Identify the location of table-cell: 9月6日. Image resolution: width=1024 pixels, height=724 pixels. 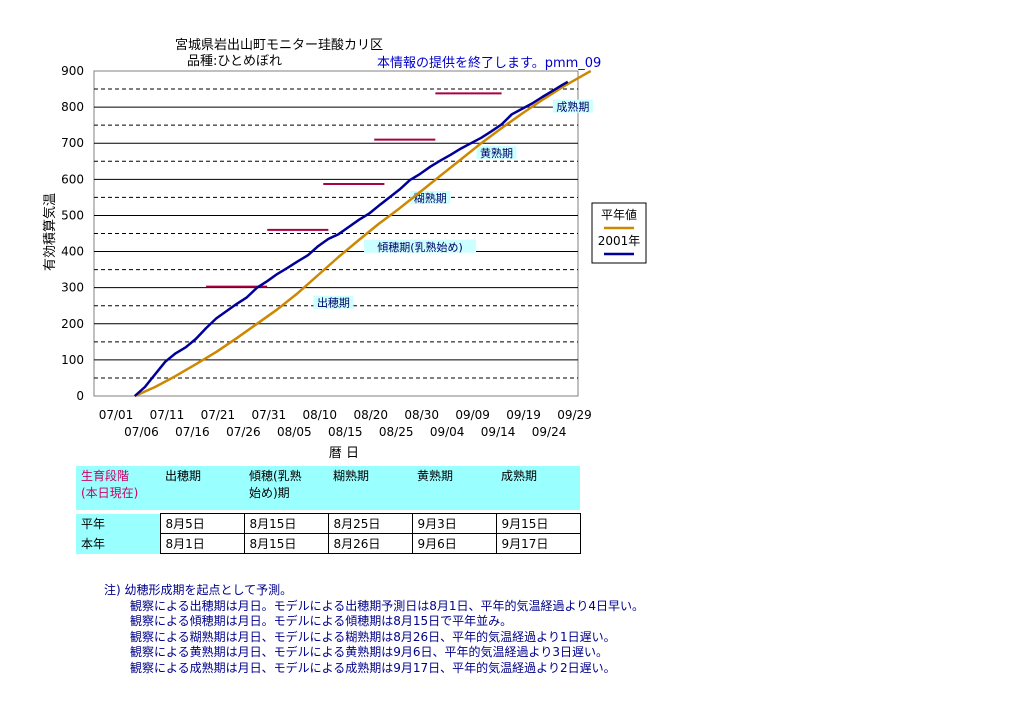
(454, 543).